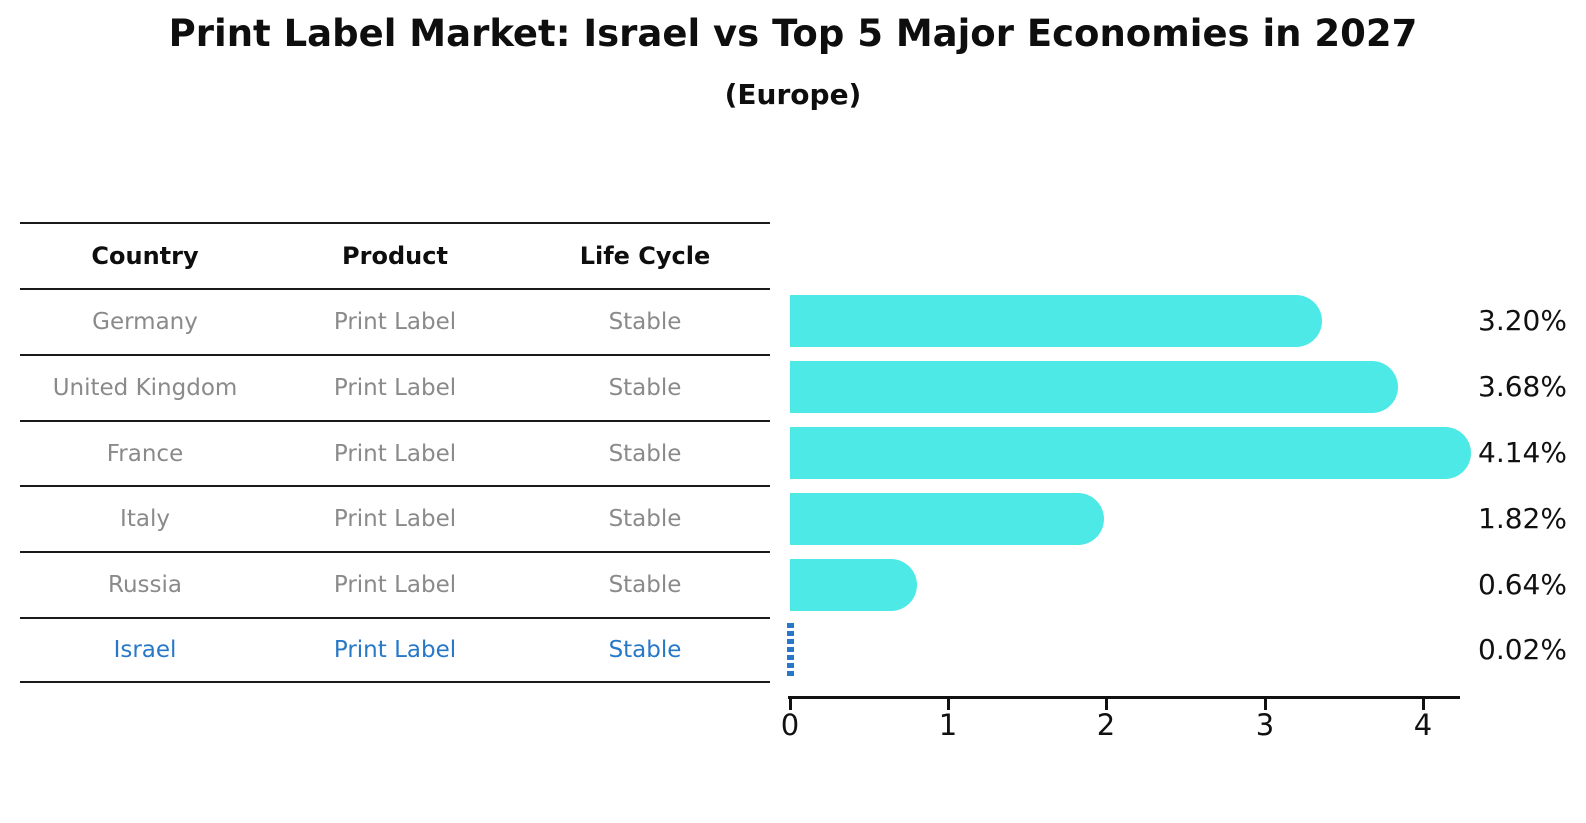 Image resolution: width=1586 pixels, height=823 pixels. I want to click on cell-country: Israel, so click(145, 650).